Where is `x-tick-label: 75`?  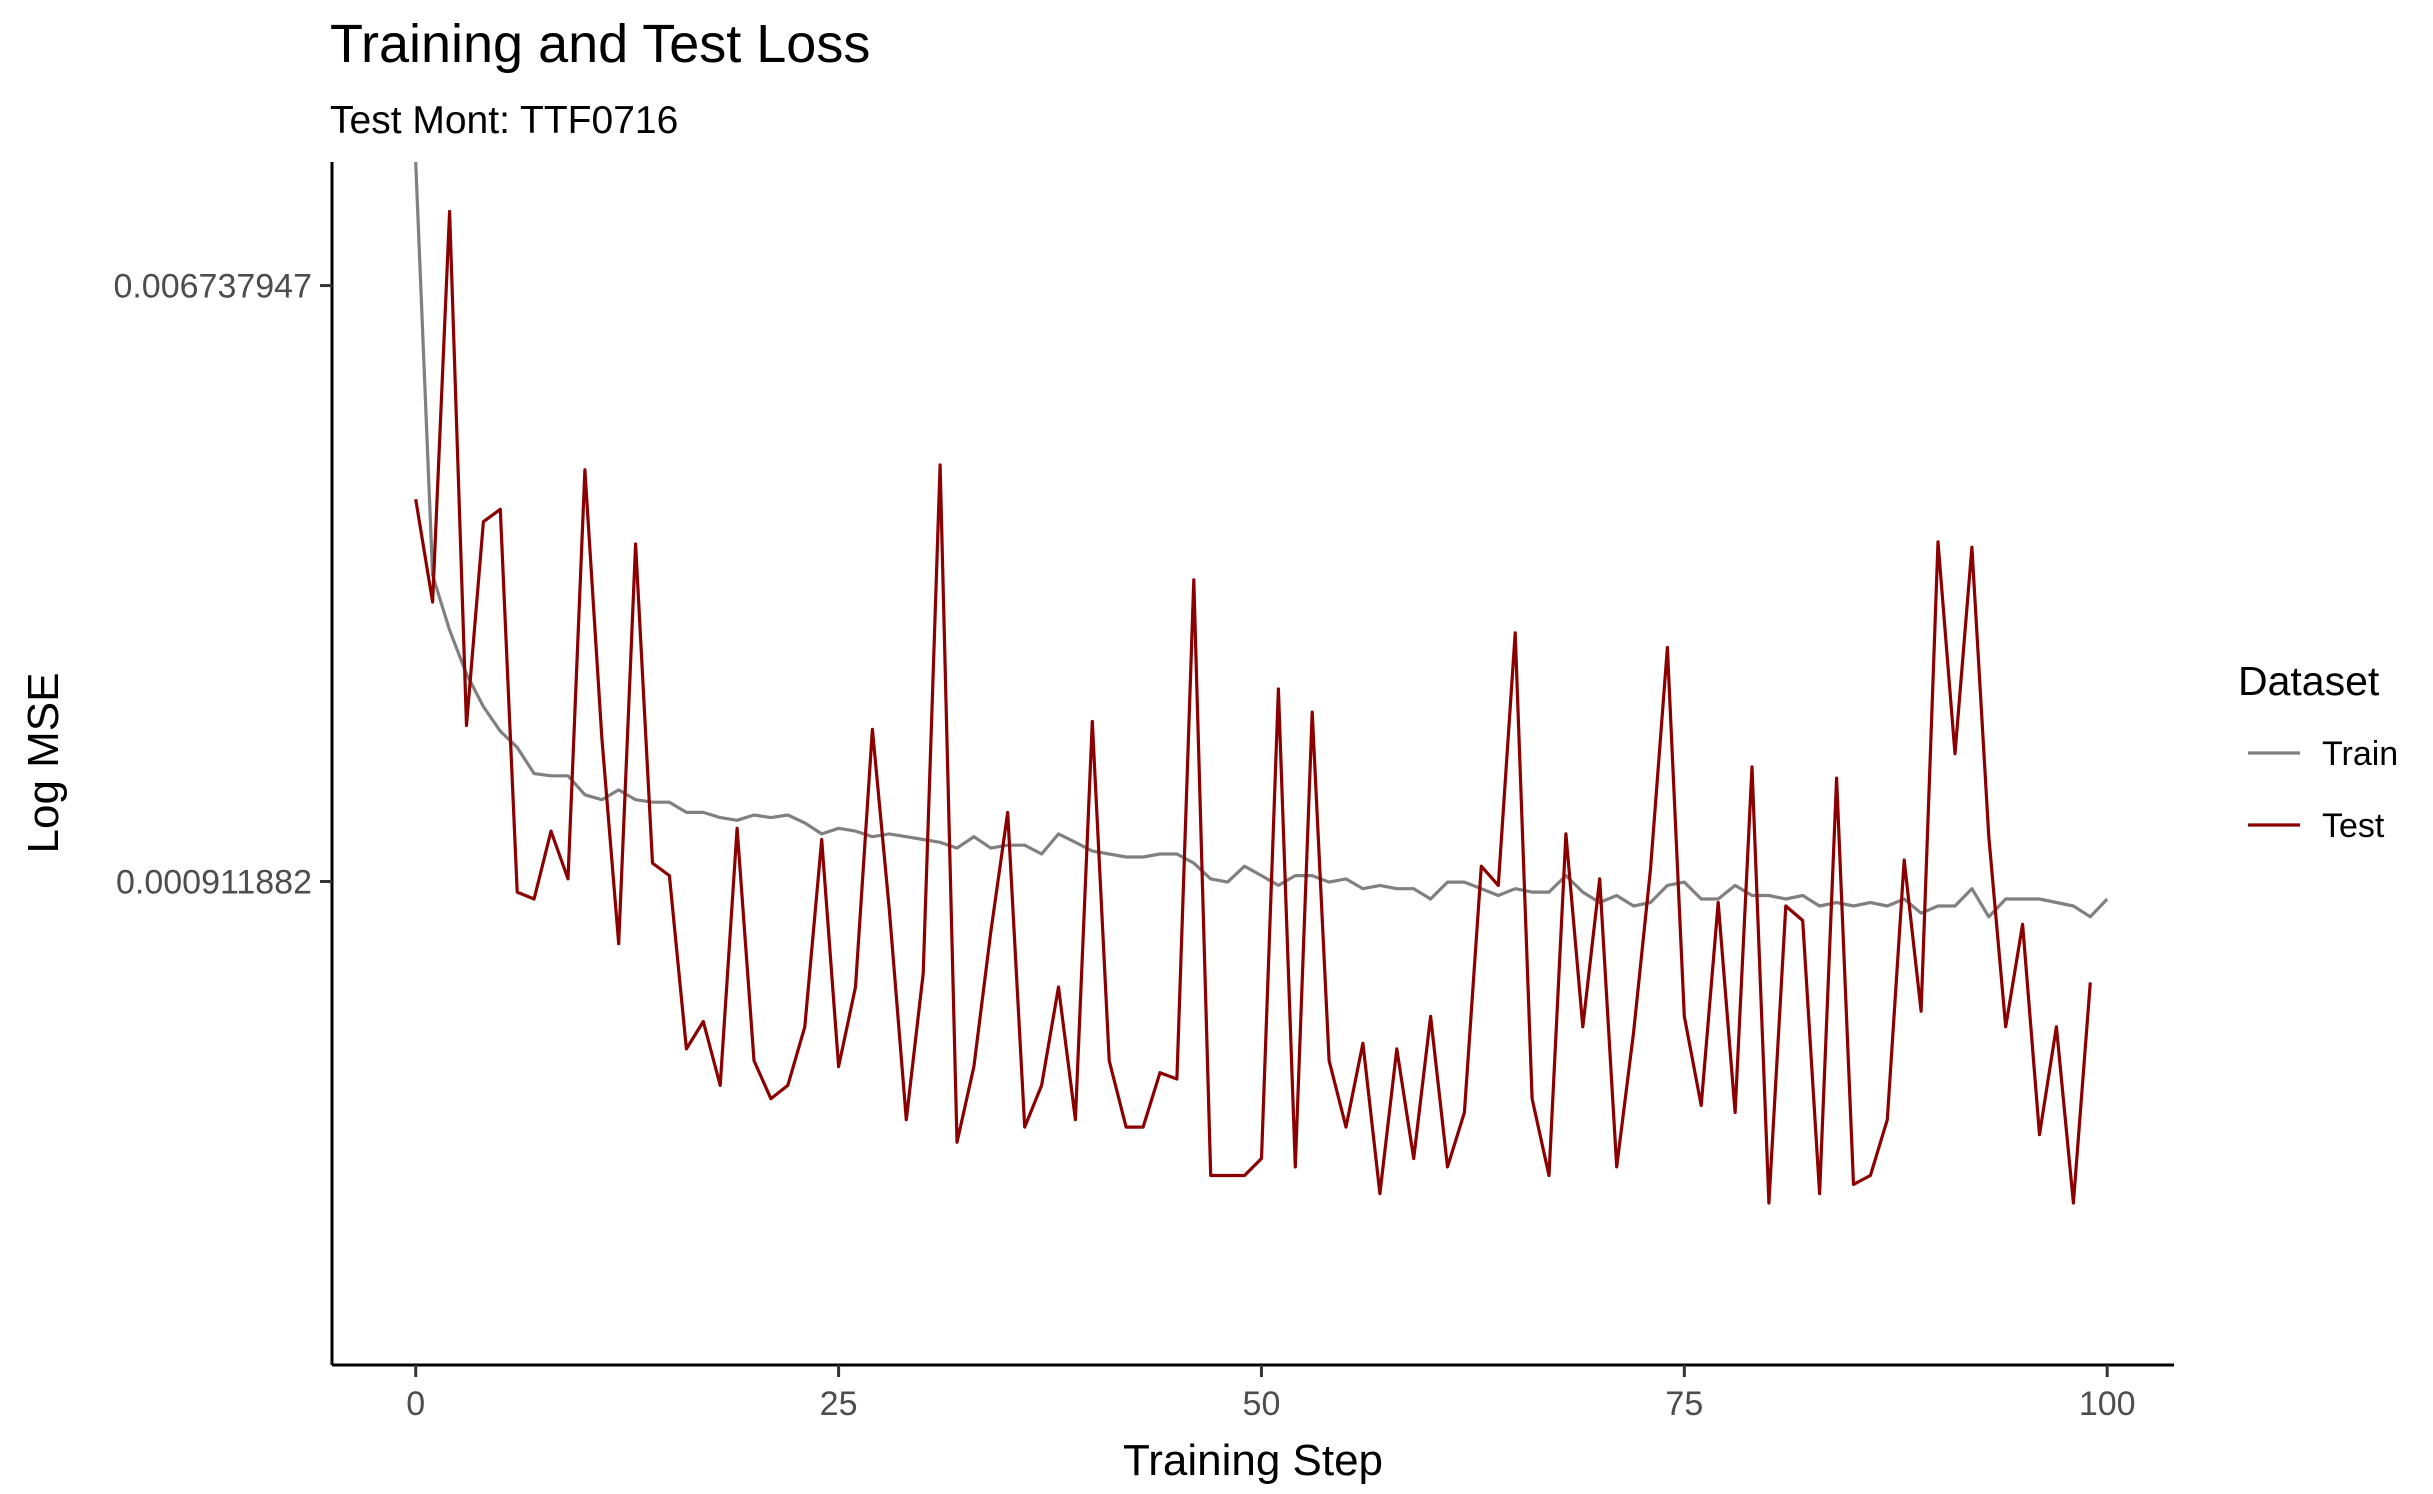
x-tick-label: 75 is located at coordinates (1684, 1404).